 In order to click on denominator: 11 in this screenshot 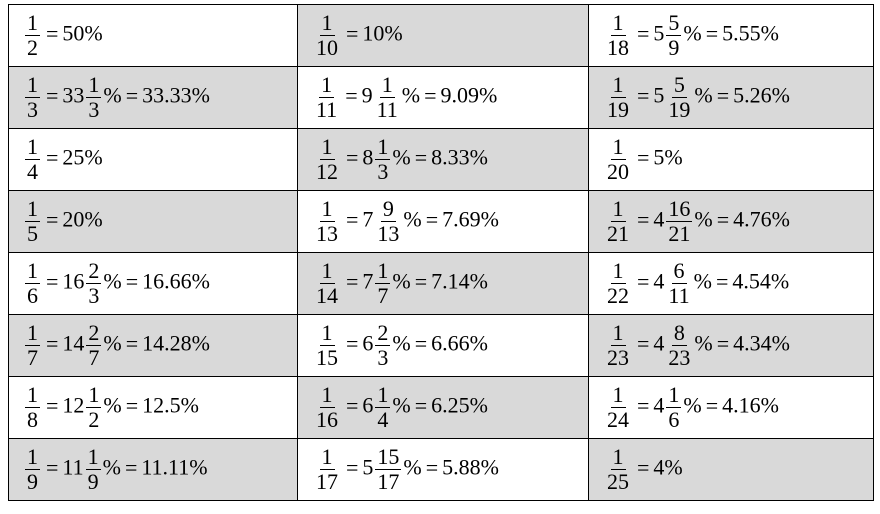, I will do `click(387, 109)`.